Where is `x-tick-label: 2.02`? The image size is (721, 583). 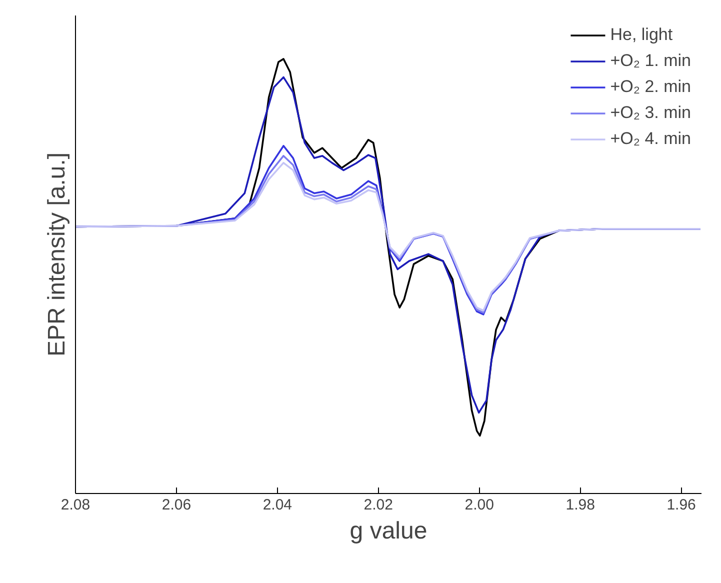
x-tick-label: 2.02 is located at coordinates (379, 505).